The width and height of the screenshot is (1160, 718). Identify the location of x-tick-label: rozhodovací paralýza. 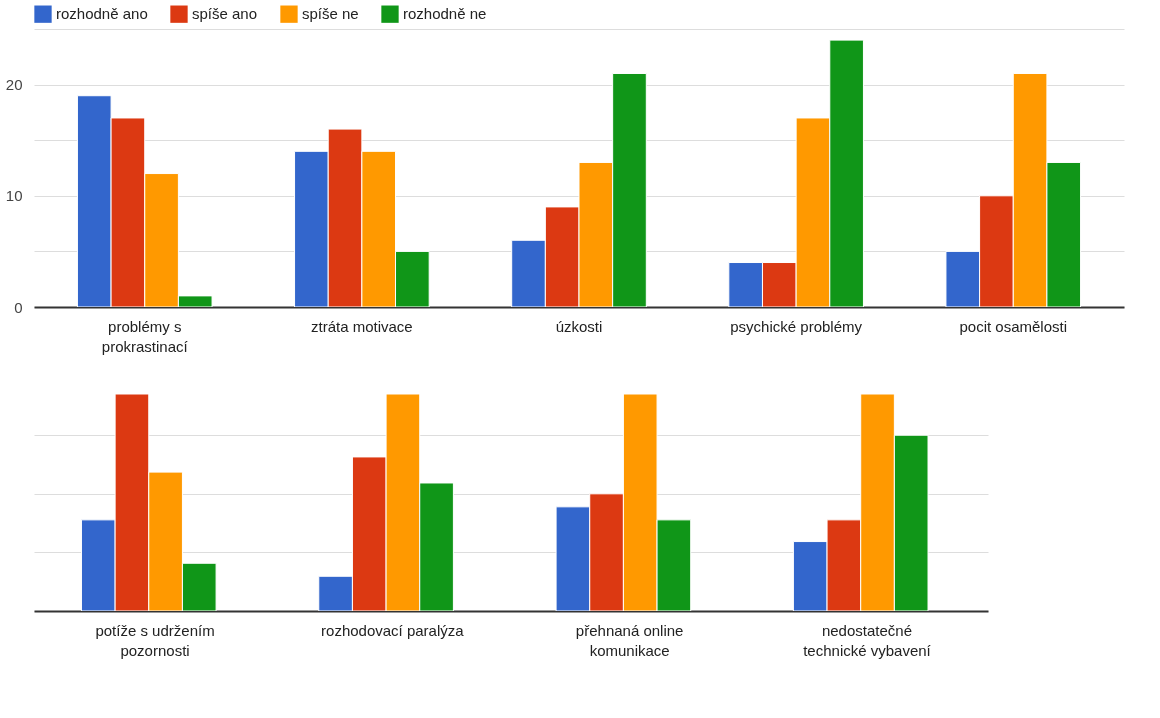
(393, 630).